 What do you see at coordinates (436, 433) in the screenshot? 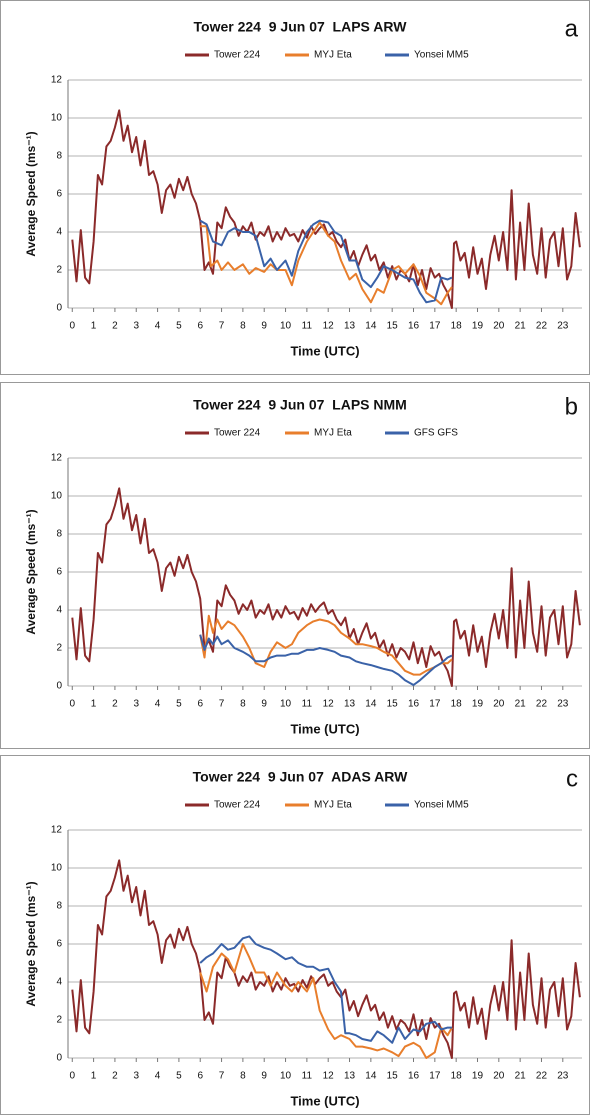
I see `legend-label: GFS GFS` at bounding box center [436, 433].